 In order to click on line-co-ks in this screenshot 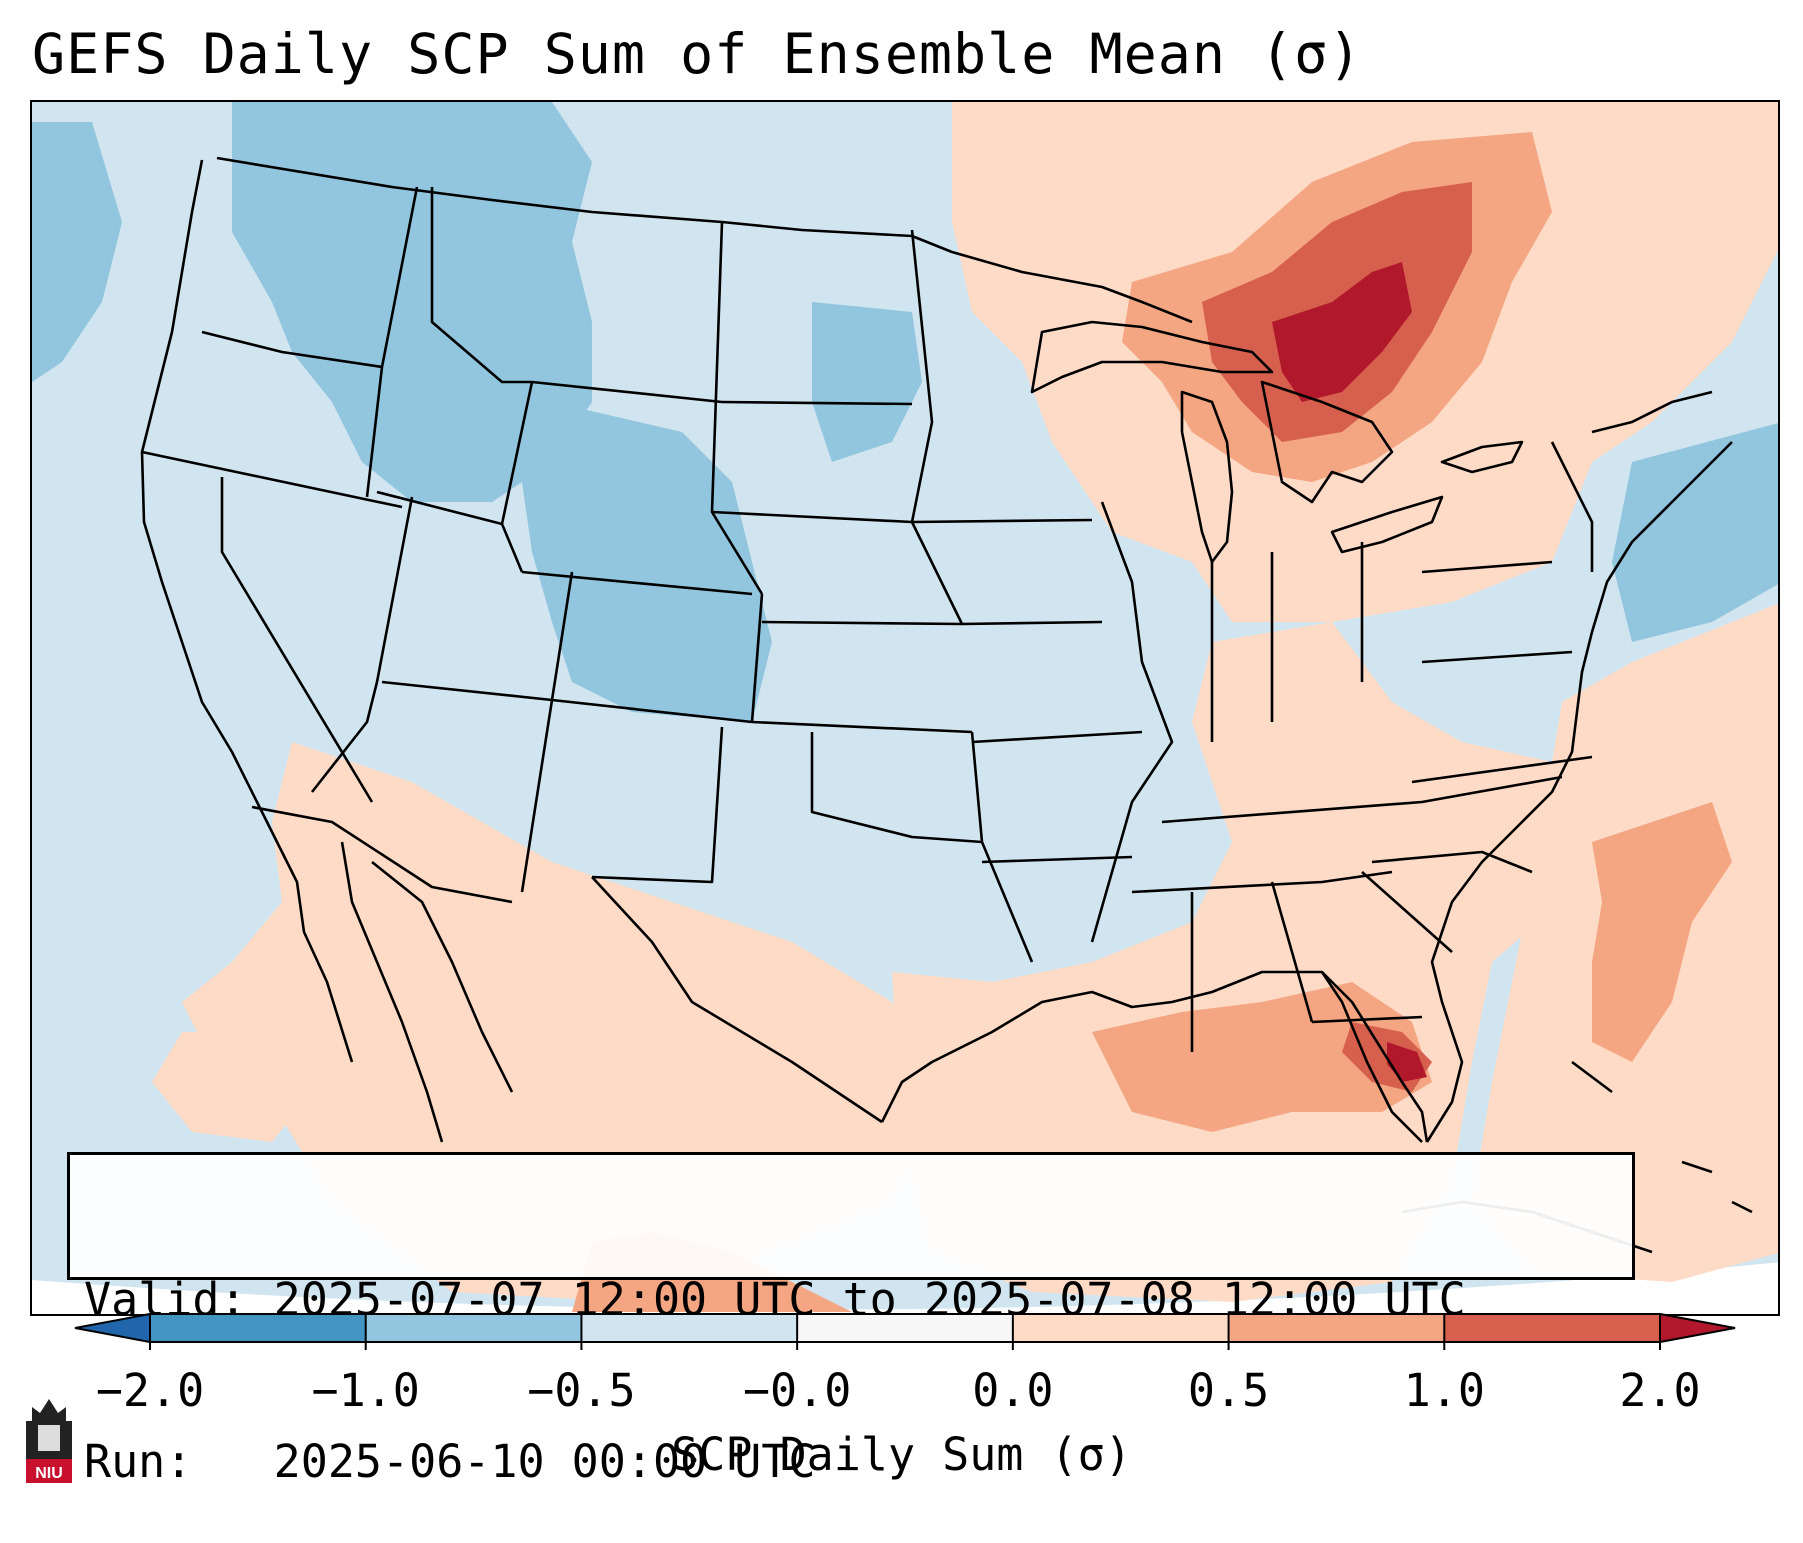, I will do `click(757, 658)`.